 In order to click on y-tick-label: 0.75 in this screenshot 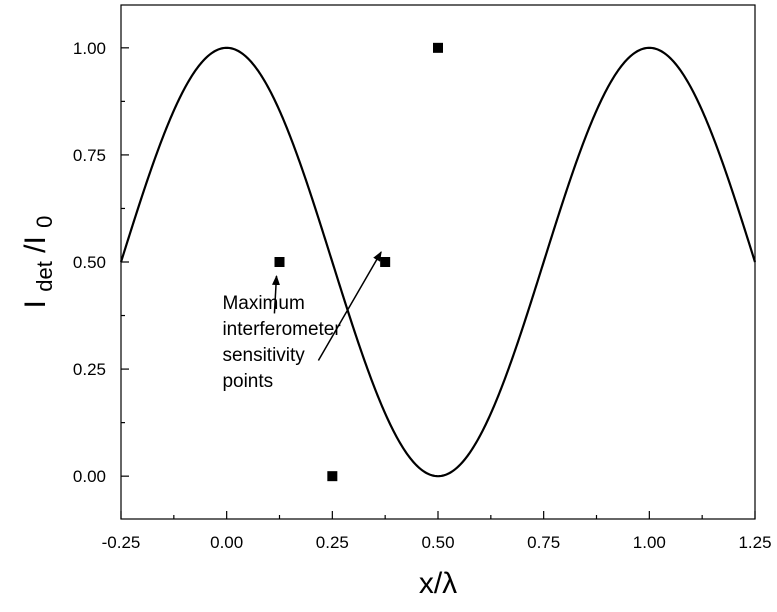, I will do `click(89, 155)`.